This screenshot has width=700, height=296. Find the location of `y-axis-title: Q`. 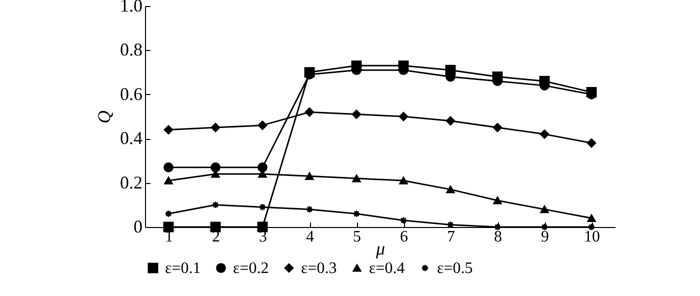

y-axis-title: Q is located at coordinates (104, 117).